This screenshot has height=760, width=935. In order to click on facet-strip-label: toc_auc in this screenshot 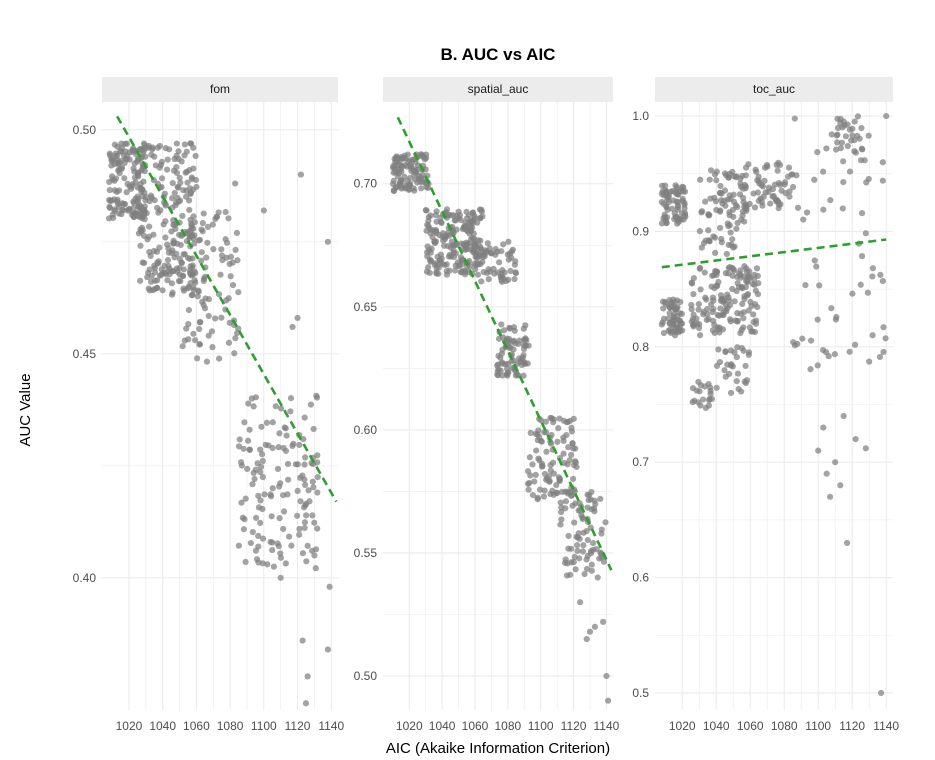, I will do `click(774, 89)`.